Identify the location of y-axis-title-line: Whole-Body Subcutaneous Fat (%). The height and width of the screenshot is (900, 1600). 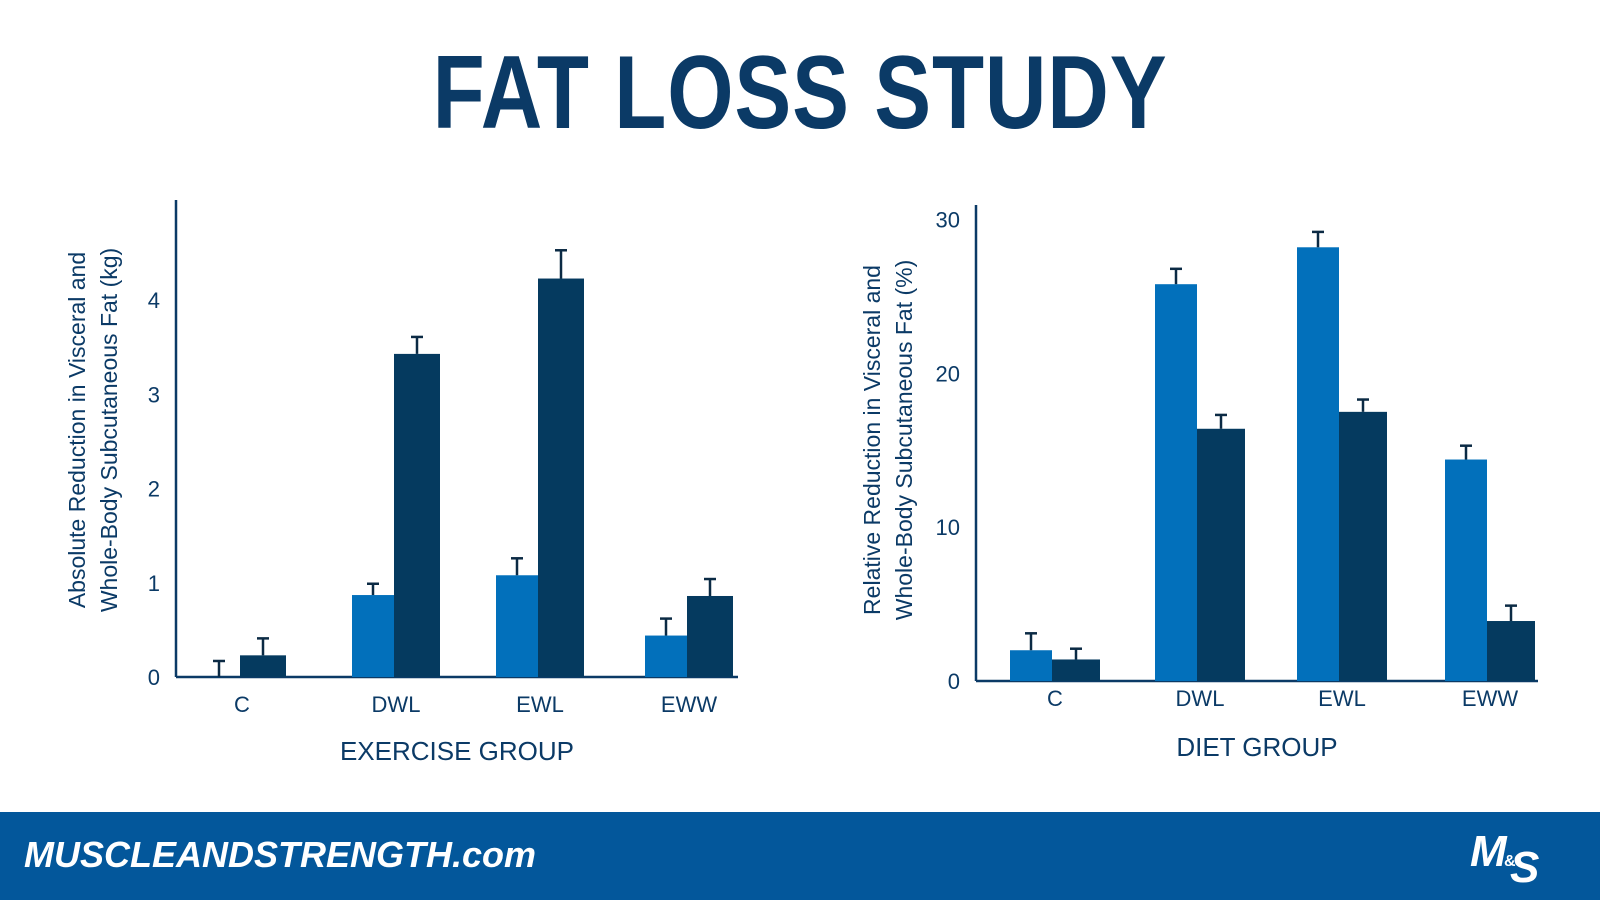
(904, 440).